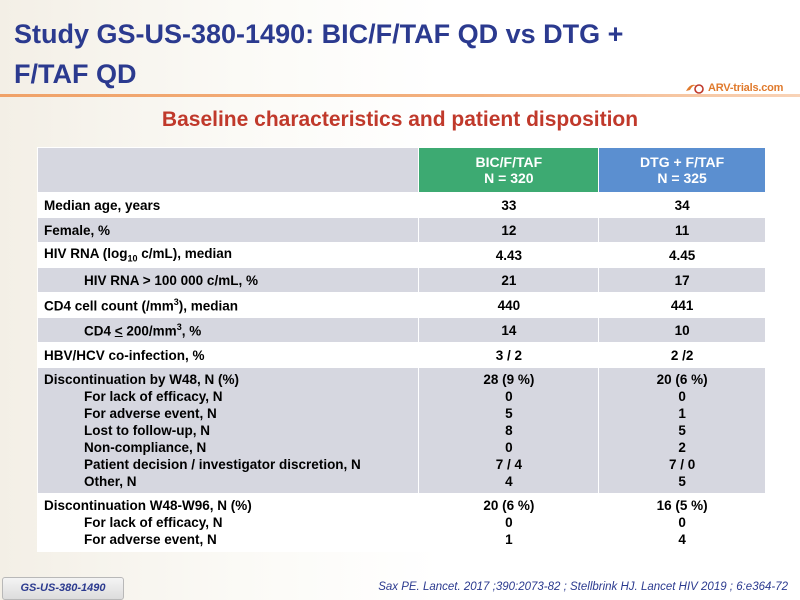 The image size is (800, 600). Describe the element at coordinates (132, 258) in the screenshot. I see `label-subscript: 10` at that location.